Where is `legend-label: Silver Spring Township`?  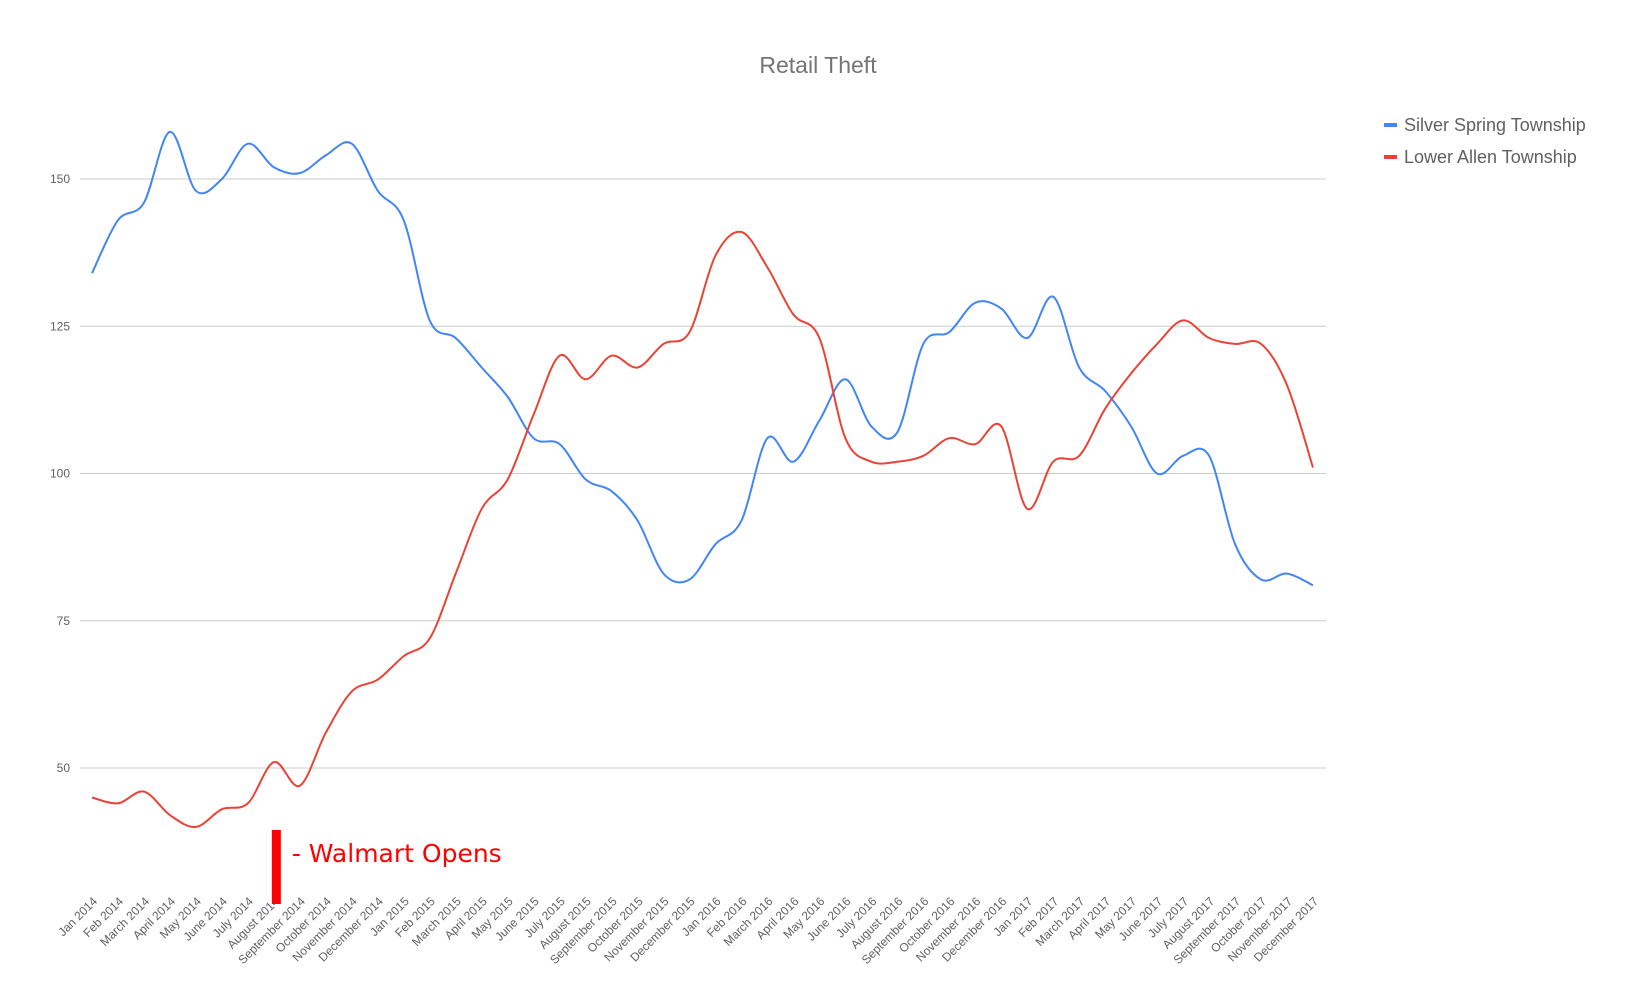 legend-label: Silver Spring Township is located at coordinates (1495, 125).